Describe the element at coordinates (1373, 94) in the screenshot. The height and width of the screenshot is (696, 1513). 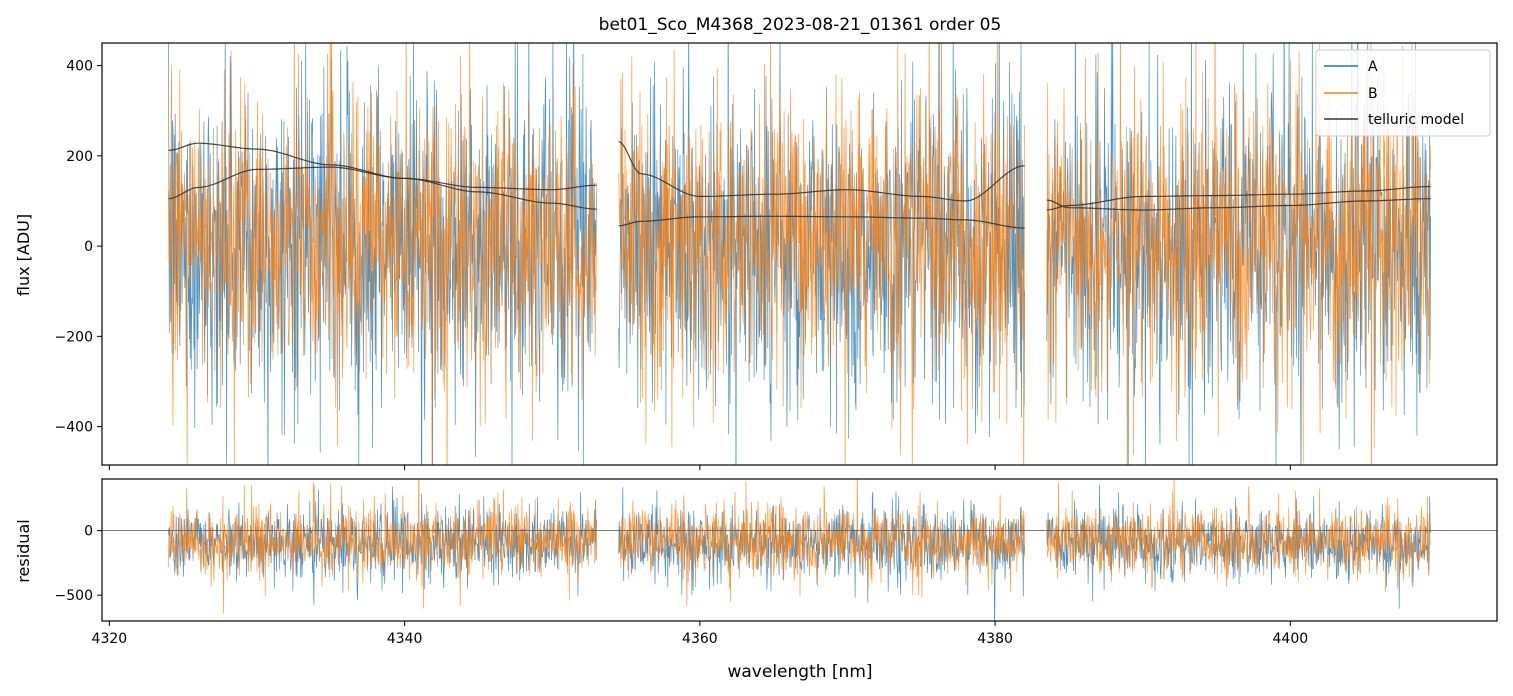
I see `legend-label-b: B` at that location.